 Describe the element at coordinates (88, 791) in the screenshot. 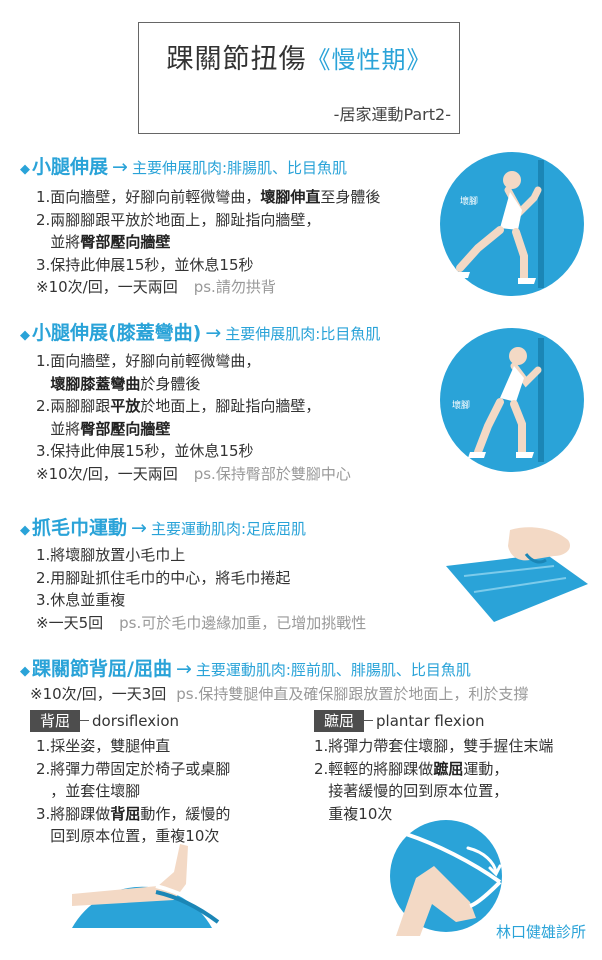

I see `step-line: ，並套住壞腳` at that location.